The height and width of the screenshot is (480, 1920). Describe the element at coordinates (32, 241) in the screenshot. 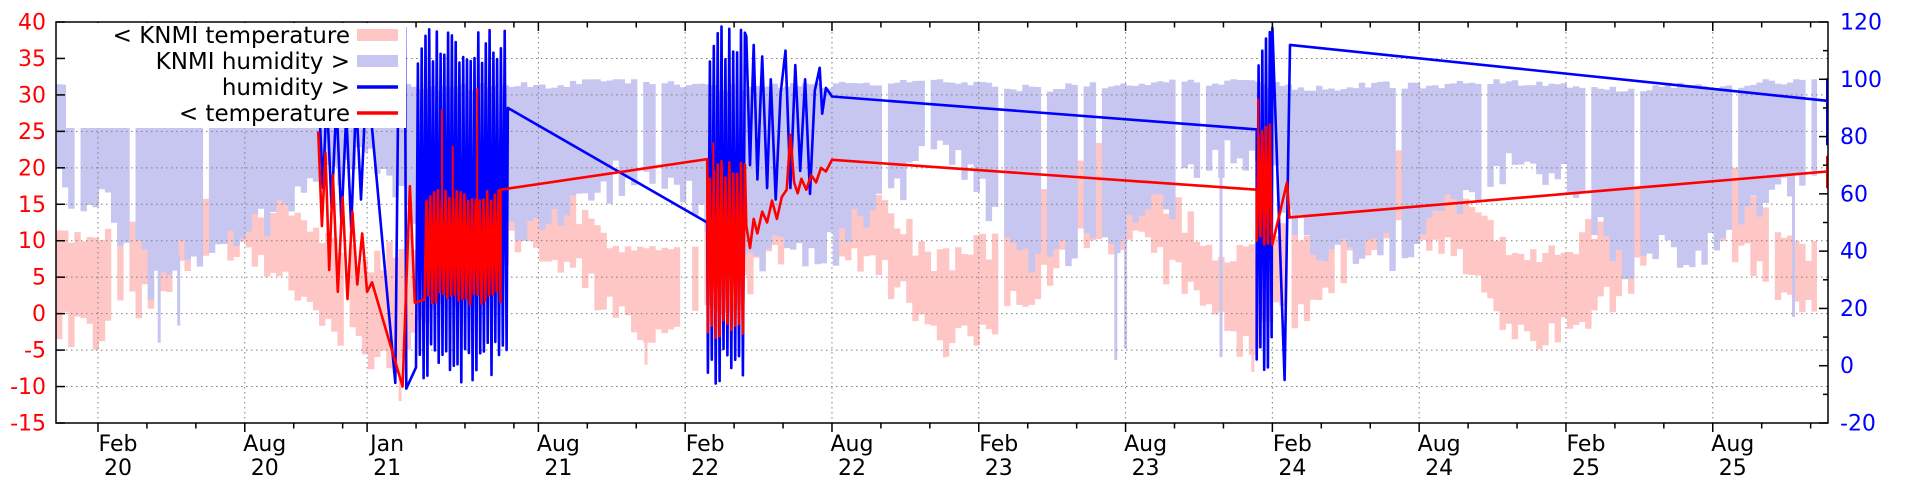

I see `y-left-tick-label: 10` at that location.